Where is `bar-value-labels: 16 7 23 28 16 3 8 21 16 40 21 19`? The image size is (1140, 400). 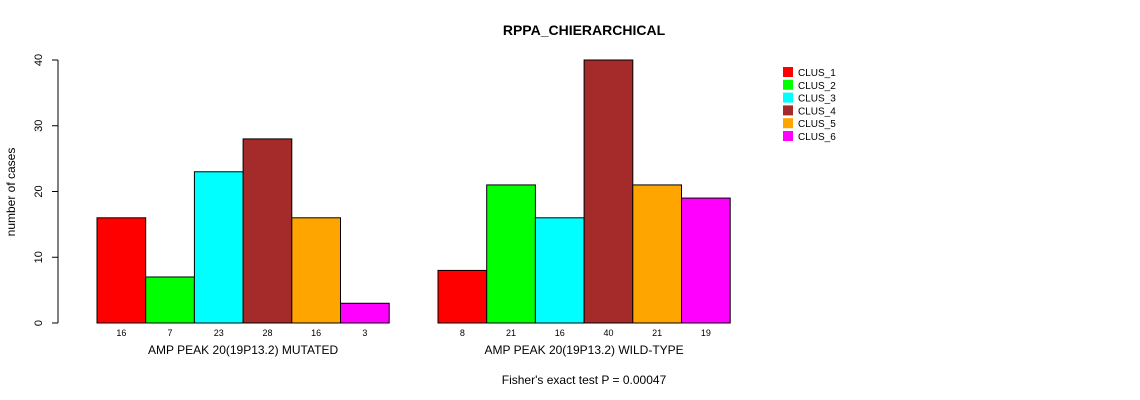
bar-value-labels: 16 7 23 28 16 3 8 21 16 40 21 19 is located at coordinates (413, 333).